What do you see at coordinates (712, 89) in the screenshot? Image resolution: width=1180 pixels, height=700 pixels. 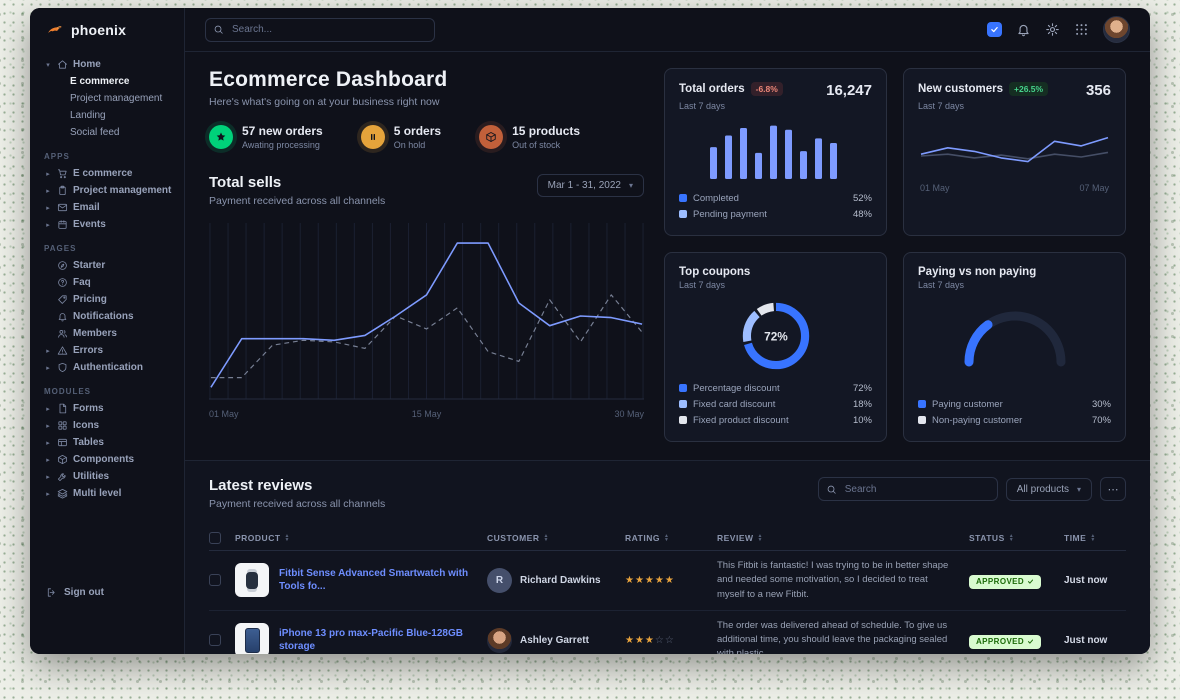 I see `card-title: Total orders` at bounding box center [712, 89].